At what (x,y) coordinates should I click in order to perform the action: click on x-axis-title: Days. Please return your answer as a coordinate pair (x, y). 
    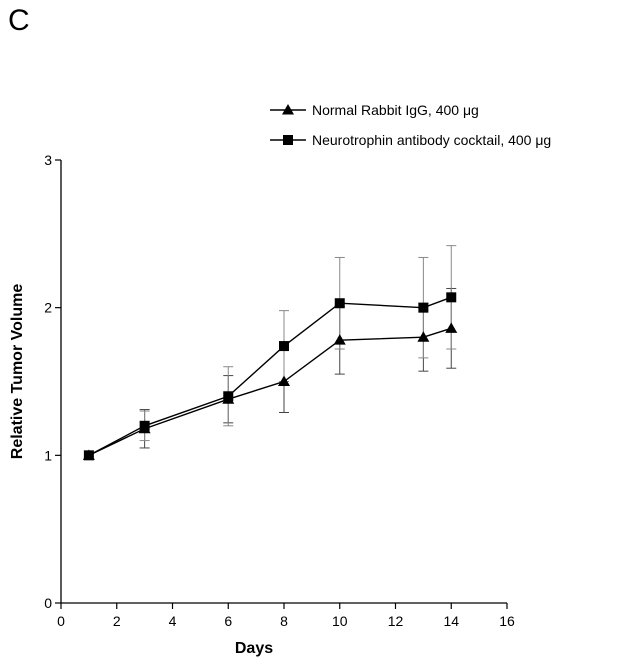
    Looking at the image, I should click on (254, 648).